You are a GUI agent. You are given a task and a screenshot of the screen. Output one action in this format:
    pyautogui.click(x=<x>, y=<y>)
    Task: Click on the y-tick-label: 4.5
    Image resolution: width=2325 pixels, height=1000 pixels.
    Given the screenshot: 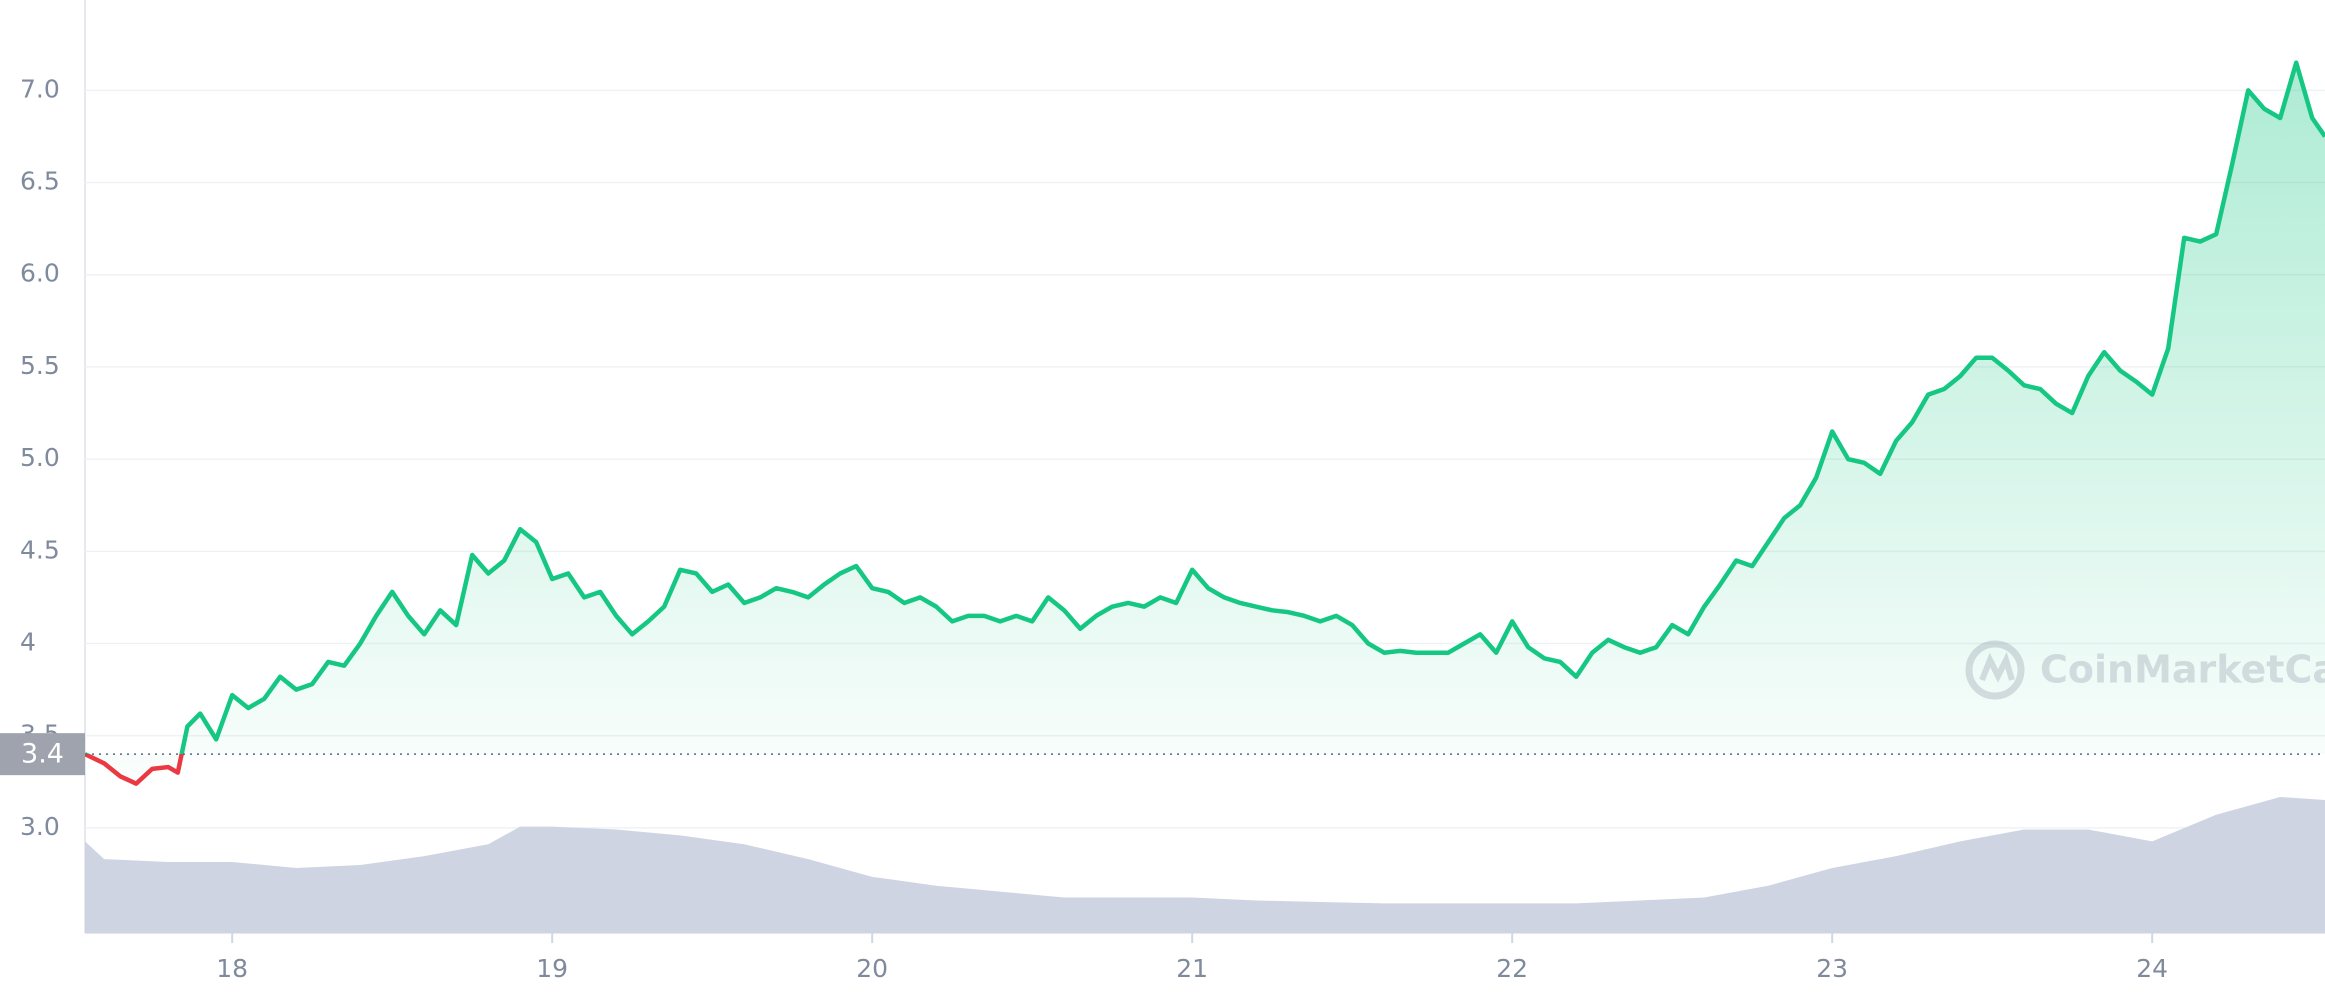 What is the action you would take?
    pyautogui.click(x=40, y=549)
    